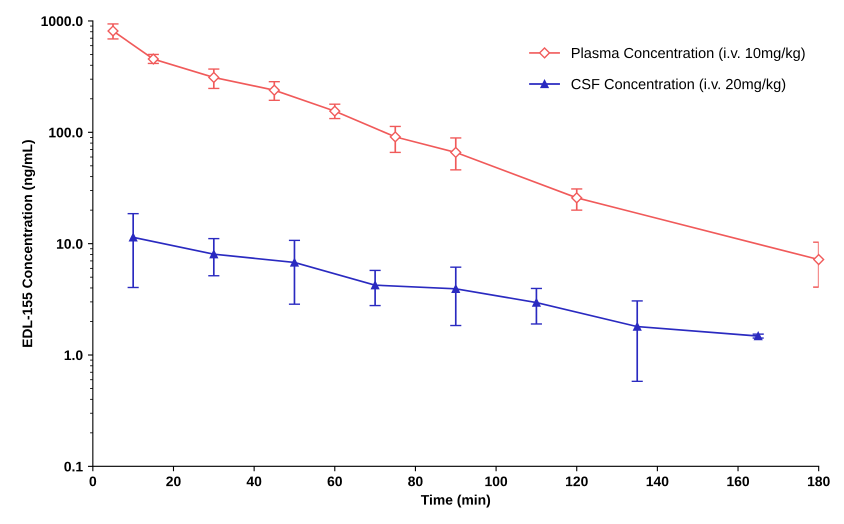 This screenshot has height=524, width=844. What do you see at coordinates (455, 501) in the screenshot?
I see `x-axis-title: Time (min)` at bounding box center [455, 501].